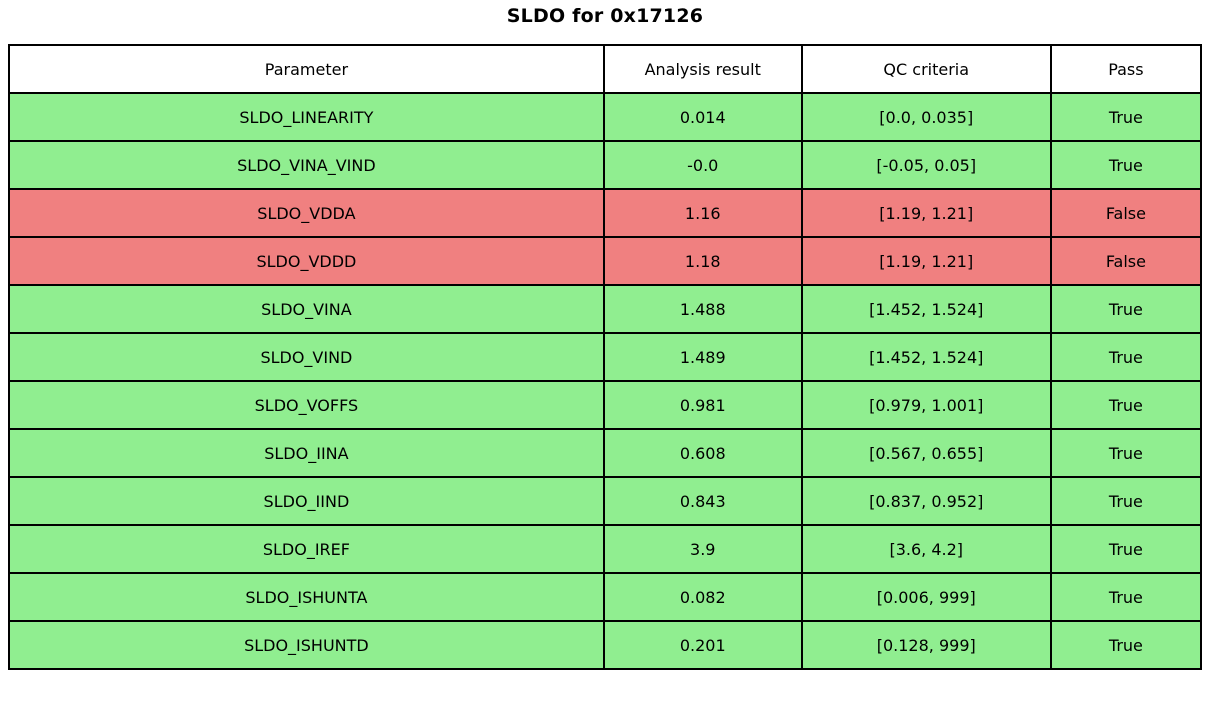 This screenshot has height=705, width=1210. Describe the element at coordinates (306, 309) in the screenshot. I see `cell-parameter: SLDO_VINA` at that location.